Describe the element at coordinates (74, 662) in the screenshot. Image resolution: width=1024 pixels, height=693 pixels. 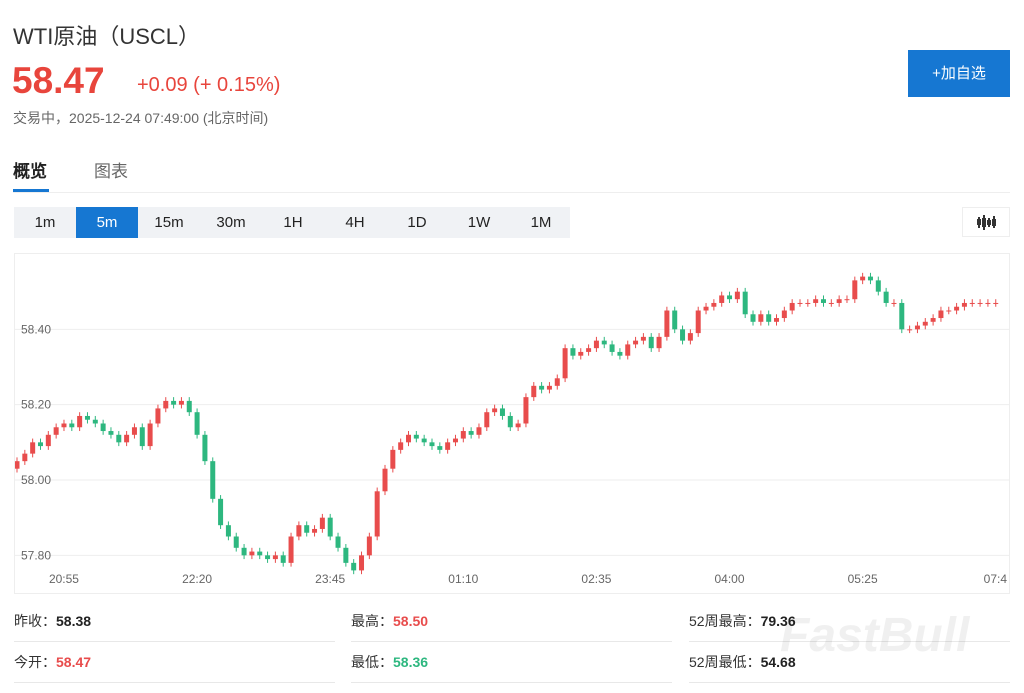
I see `stat-value: 58.47` at that location.